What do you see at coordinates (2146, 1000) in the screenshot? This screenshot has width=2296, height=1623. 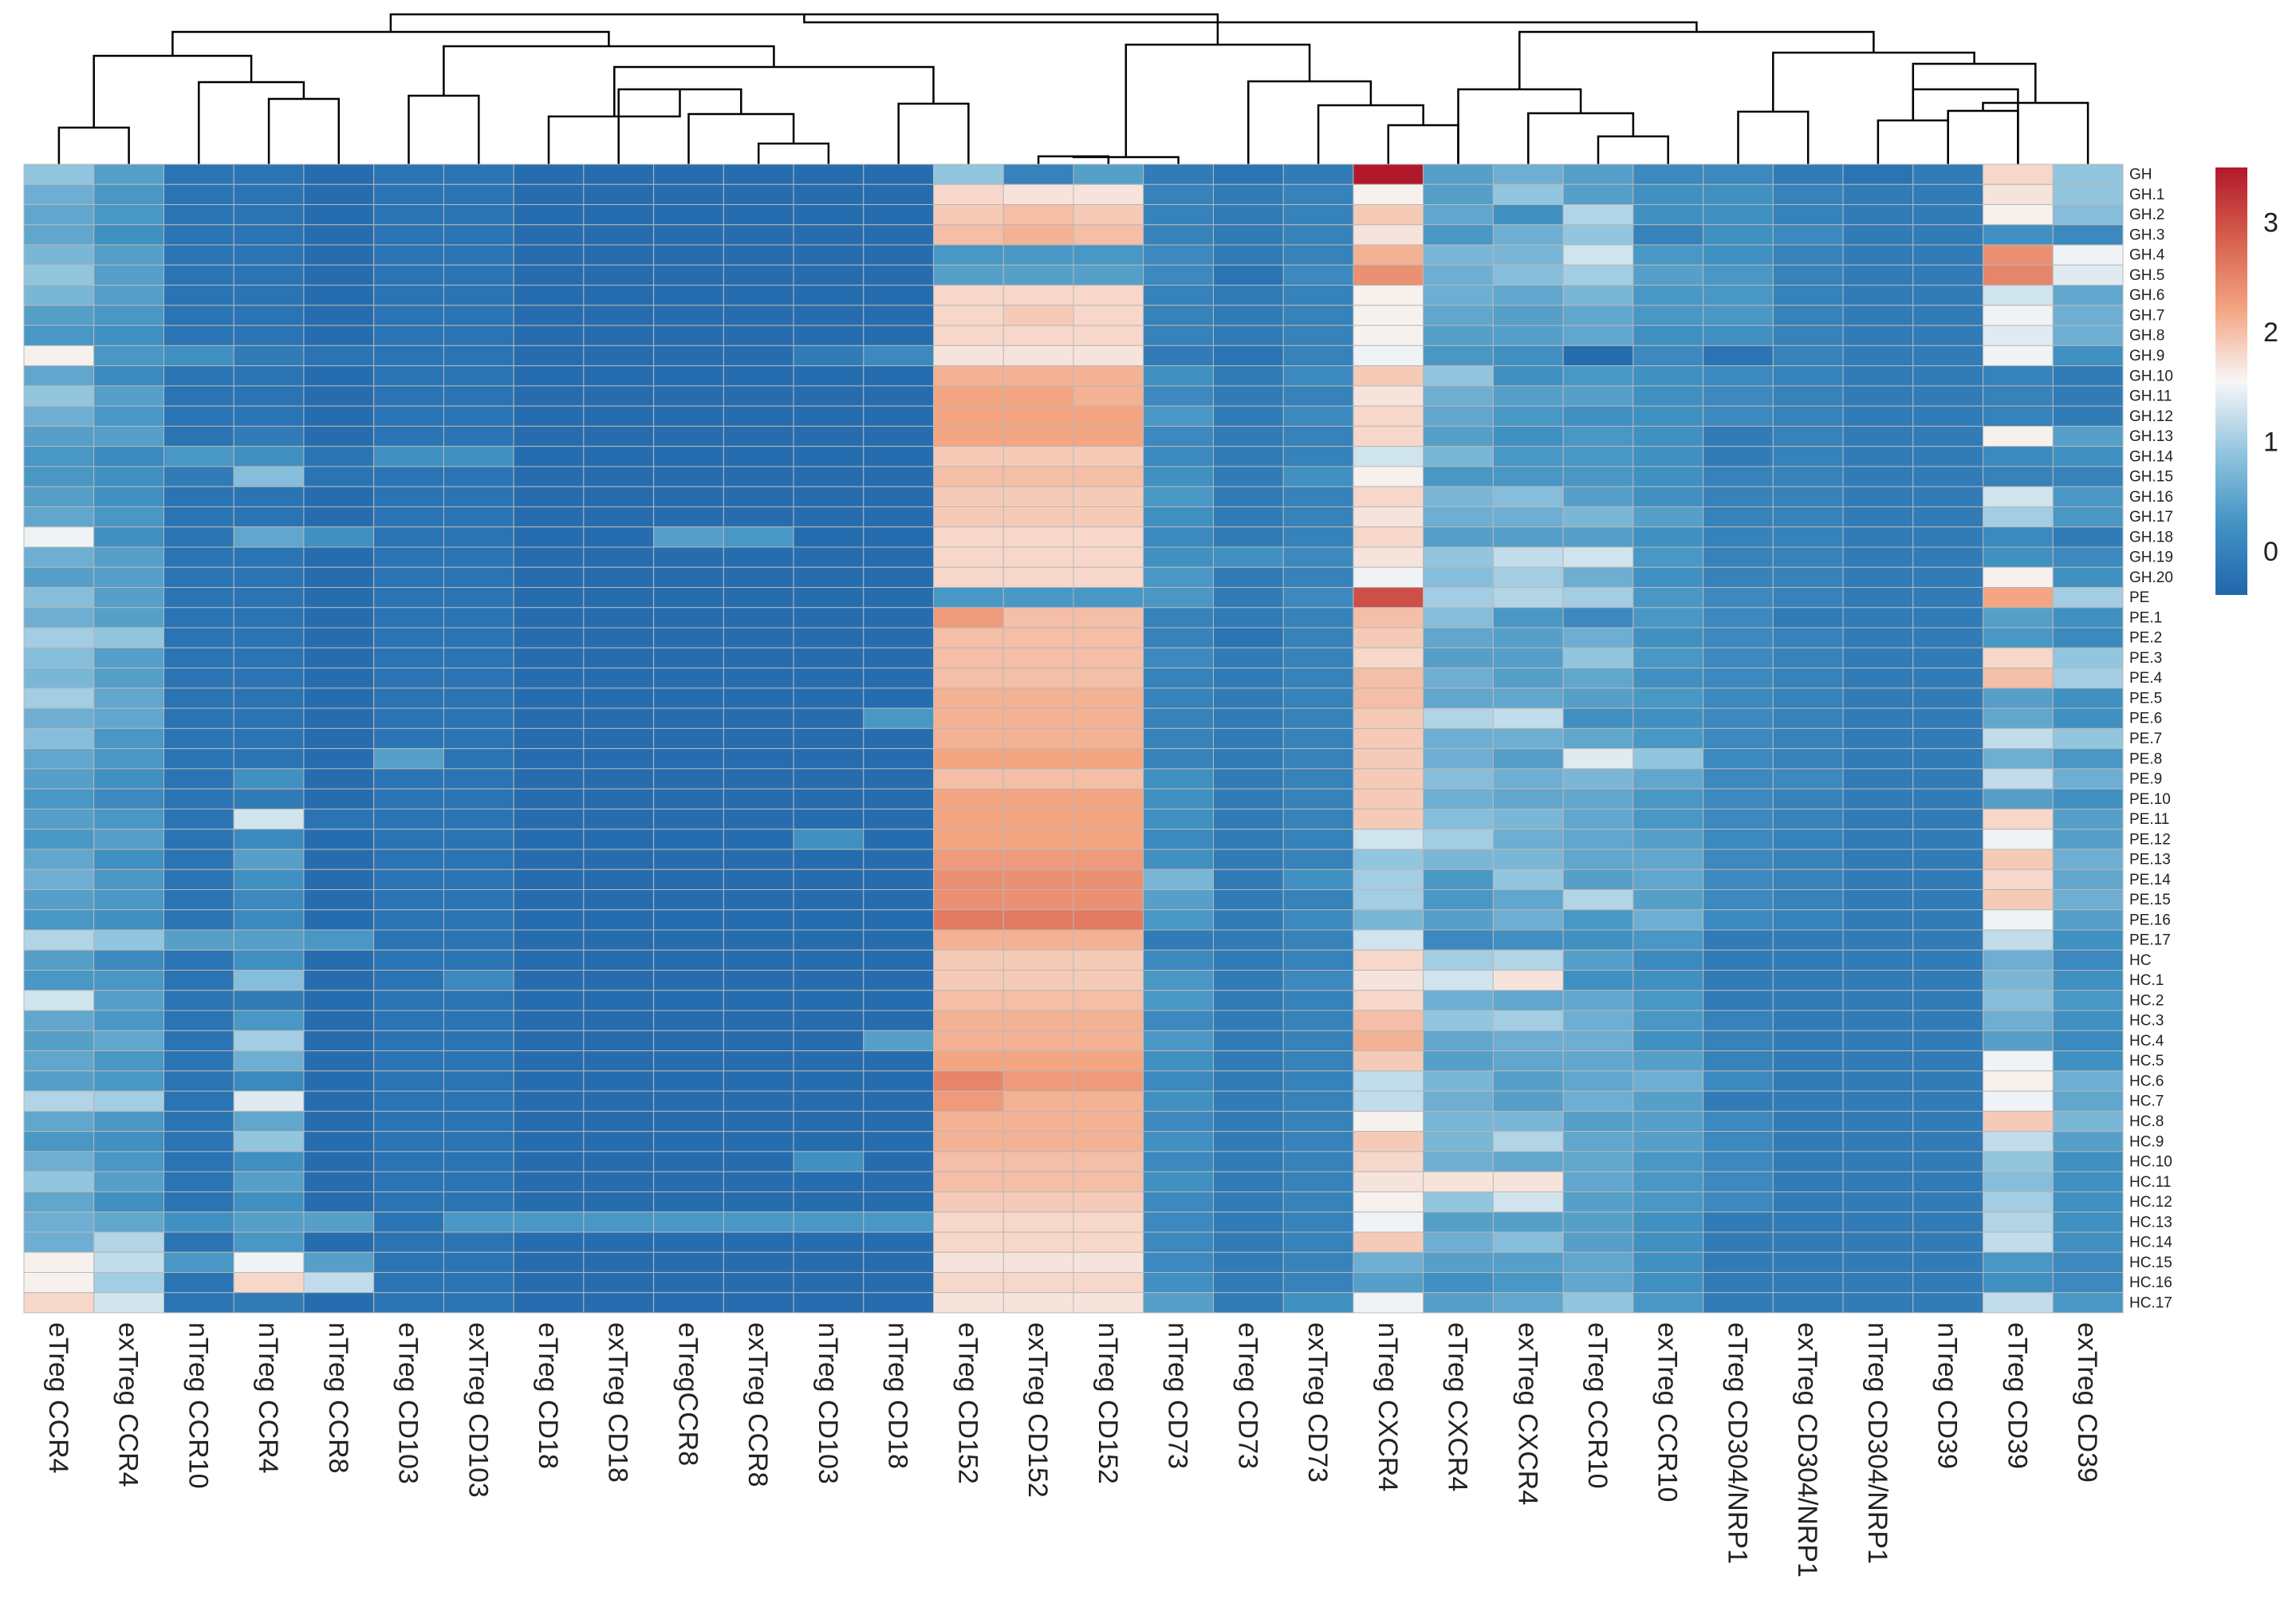 I see `row-label: HC.2` at bounding box center [2146, 1000].